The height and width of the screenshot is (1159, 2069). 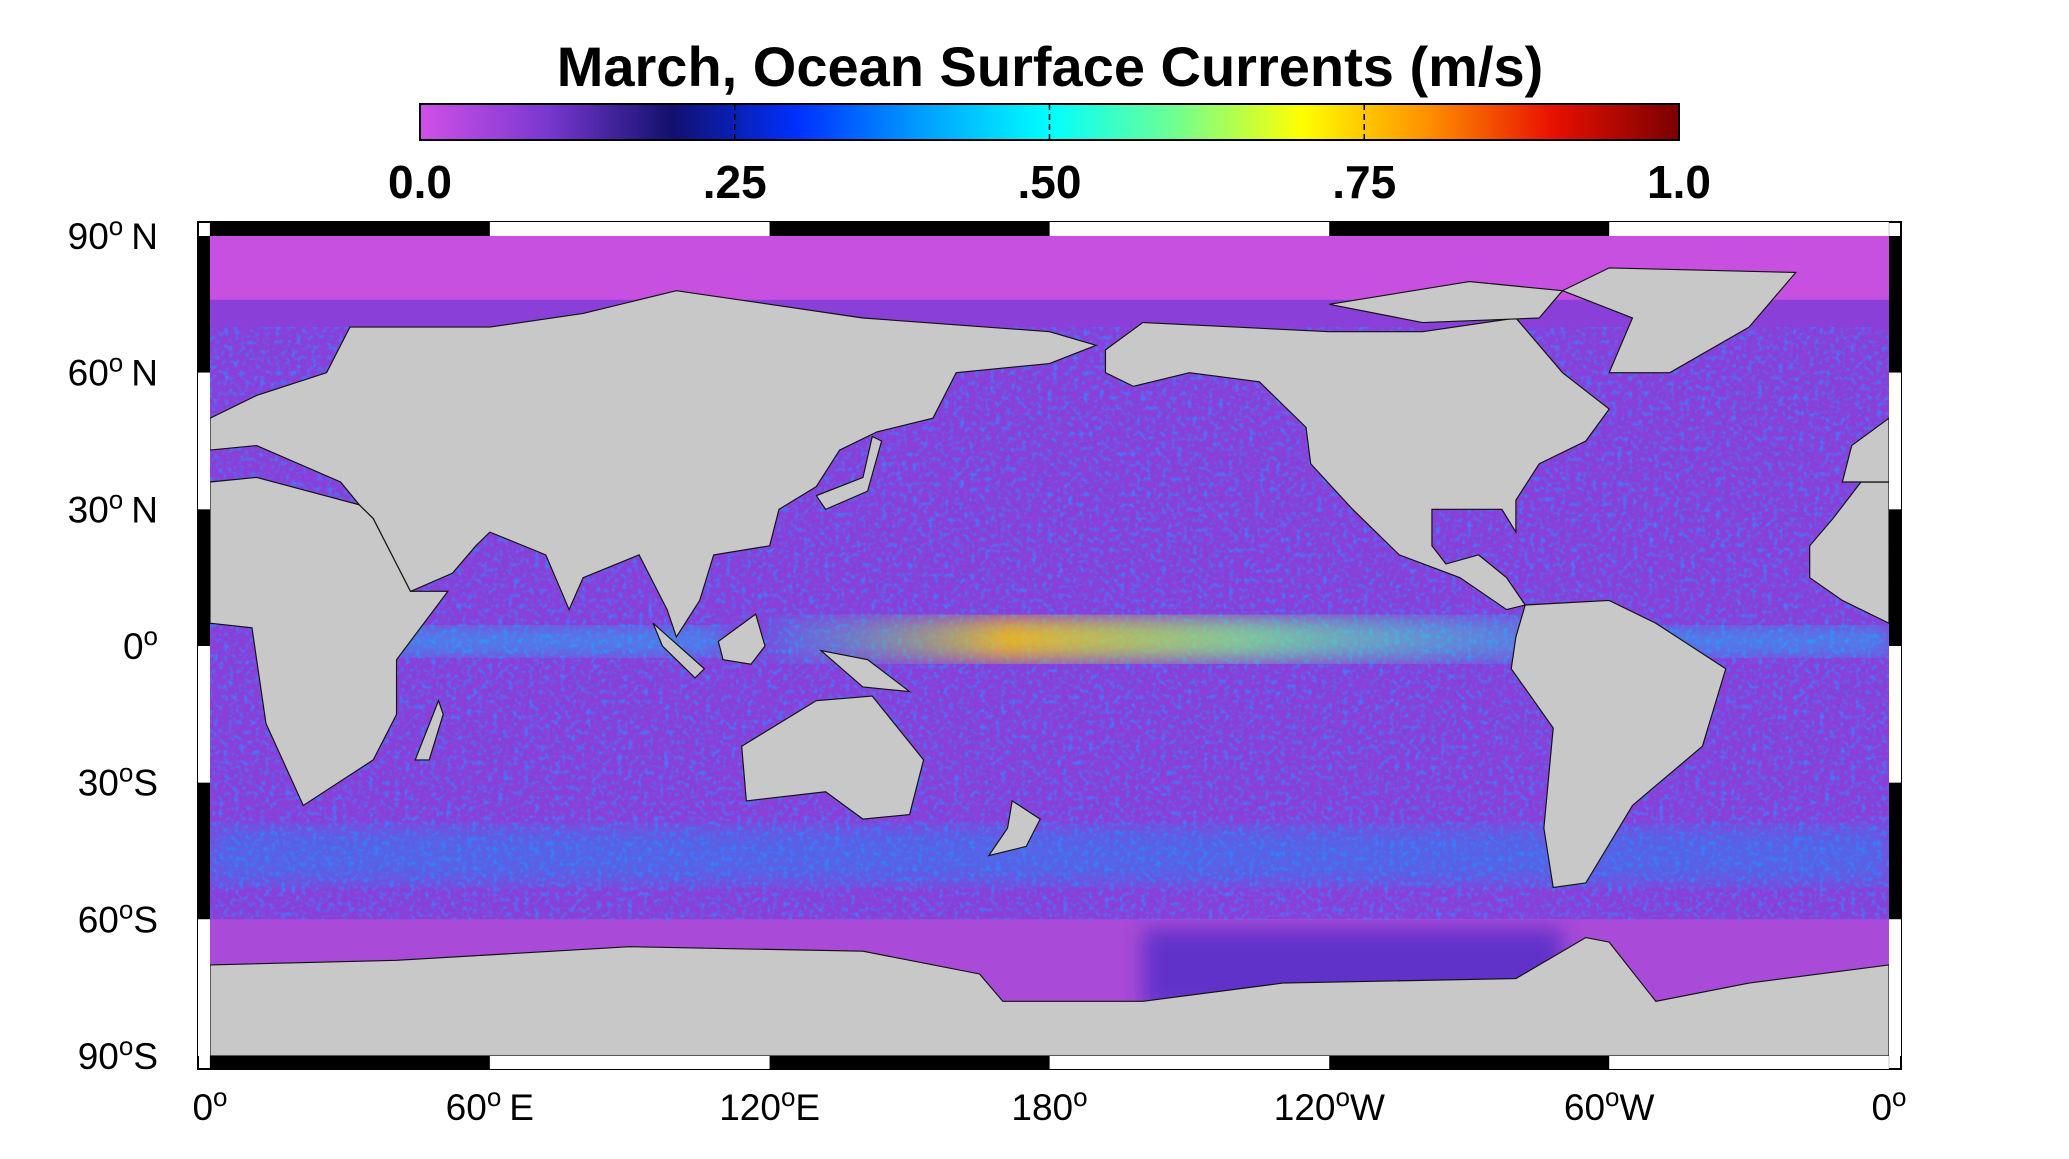 What do you see at coordinates (1049, 996) in the screenshot?
I see `antarctica` at bounding box center [1049, 996].